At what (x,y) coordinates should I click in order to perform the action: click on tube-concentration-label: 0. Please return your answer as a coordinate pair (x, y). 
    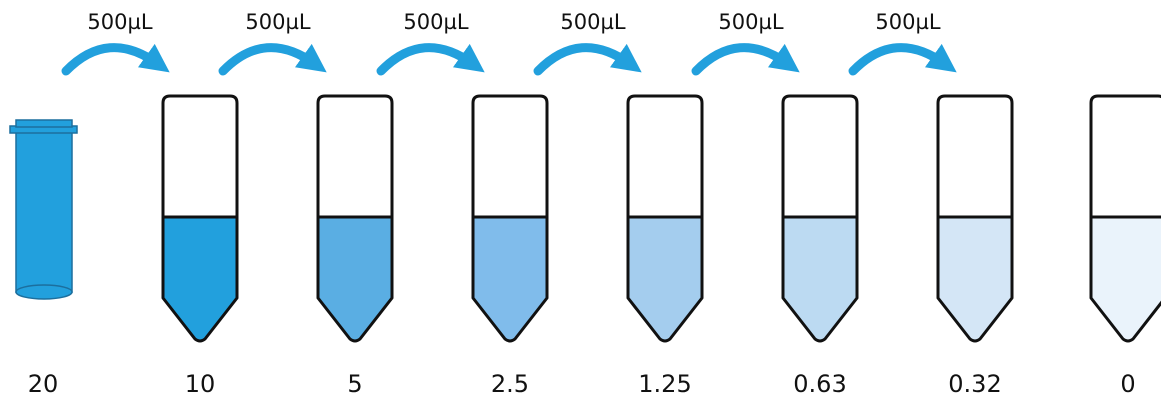
    Looking at the image, I should click on (1128, 384).